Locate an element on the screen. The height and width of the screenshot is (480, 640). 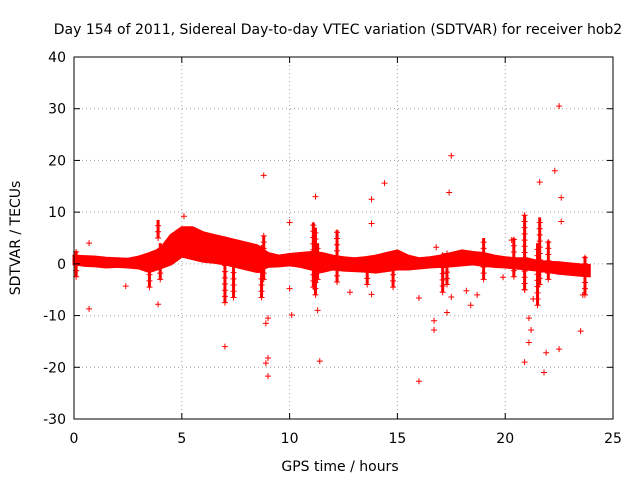
y-tick-label: -20 is located at coordinates (54, 368).